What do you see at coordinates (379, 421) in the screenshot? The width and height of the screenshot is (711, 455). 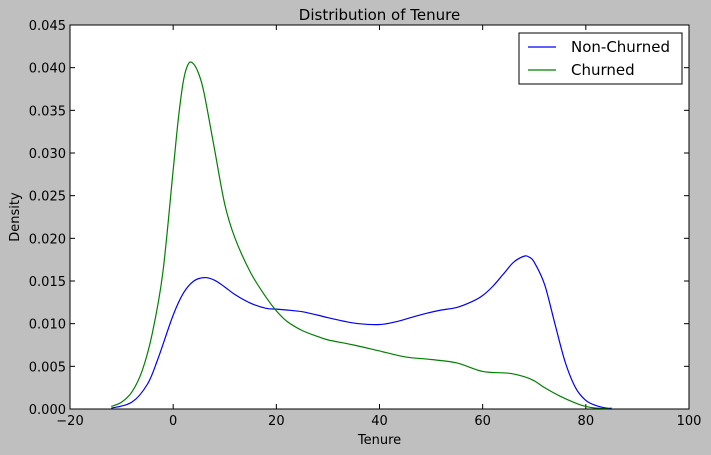 I see `x-tick-label: 40` at bounding box center [379, 421].